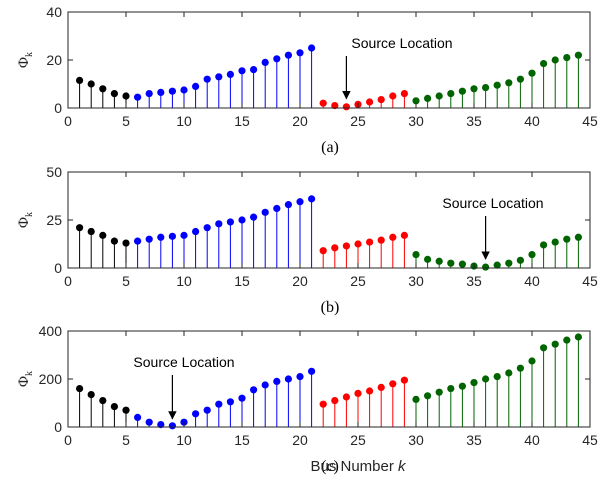  I want to click on panel-b-ytick-label: 0, so click(58, 268).